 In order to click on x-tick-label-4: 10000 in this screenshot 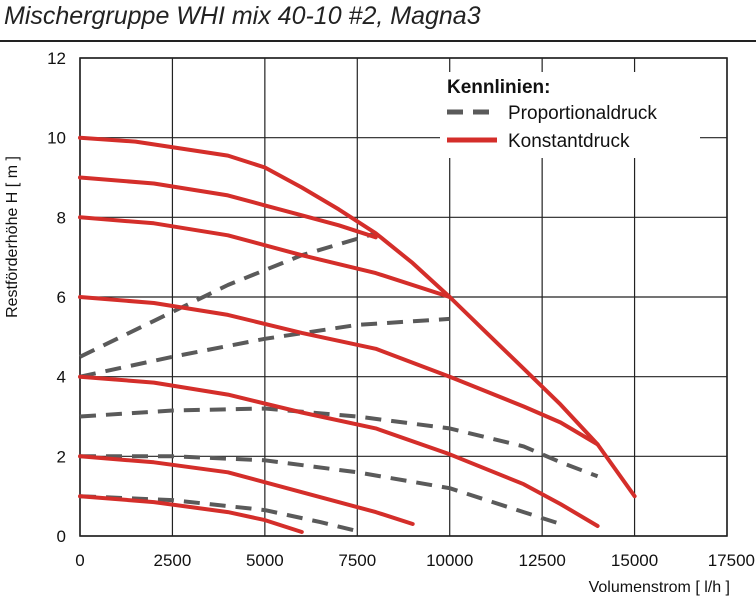, I will do `click(449, 560)`.